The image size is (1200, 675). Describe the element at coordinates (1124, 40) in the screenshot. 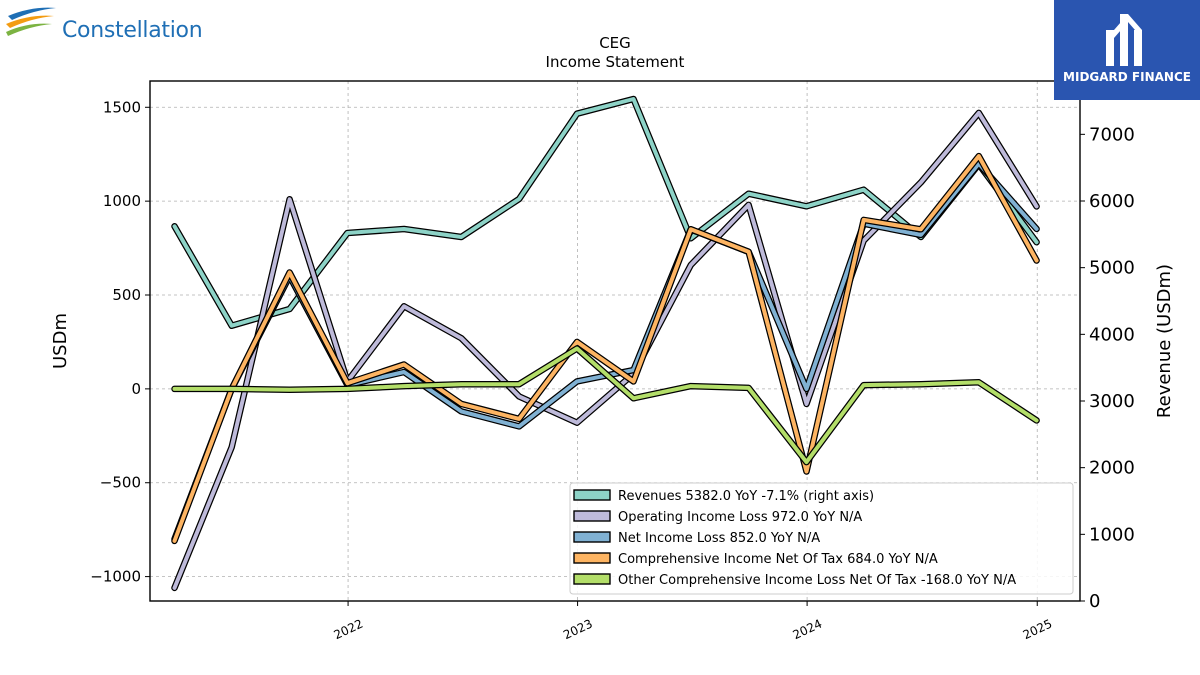

I see `midgard-emblem-icon` at that location.